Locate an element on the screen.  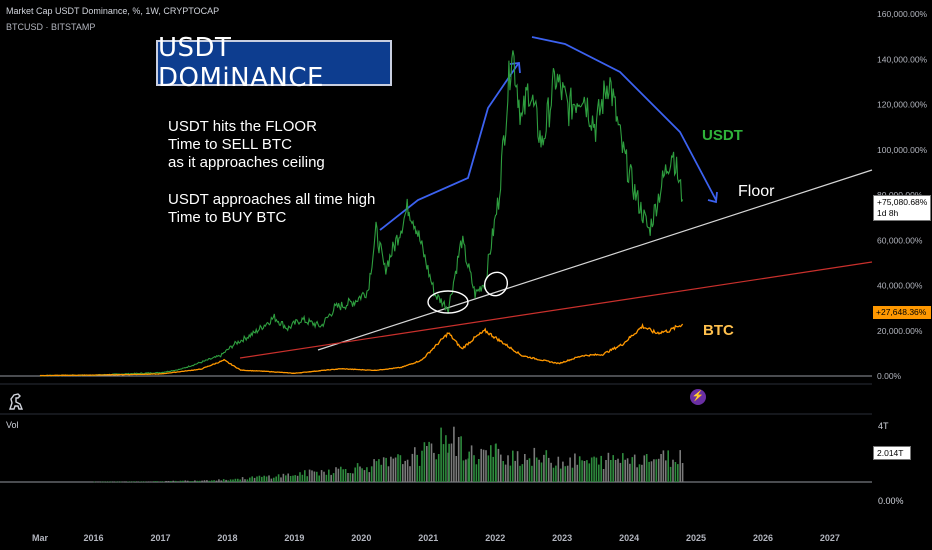
volume-axis-top: 4T is located at coordinates (883, 426).